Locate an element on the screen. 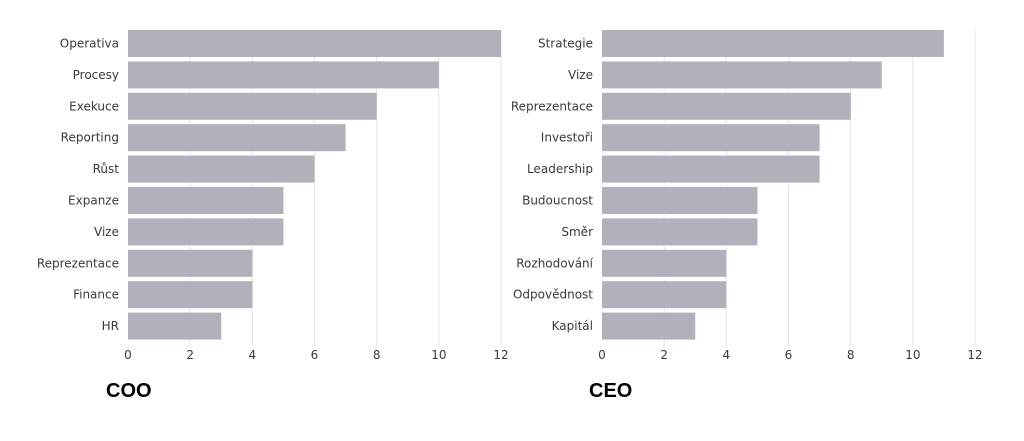 Image resolution: width=1024 pixels, height=441 pixels. category-label: Leadership is located at coordinates (560, 169).